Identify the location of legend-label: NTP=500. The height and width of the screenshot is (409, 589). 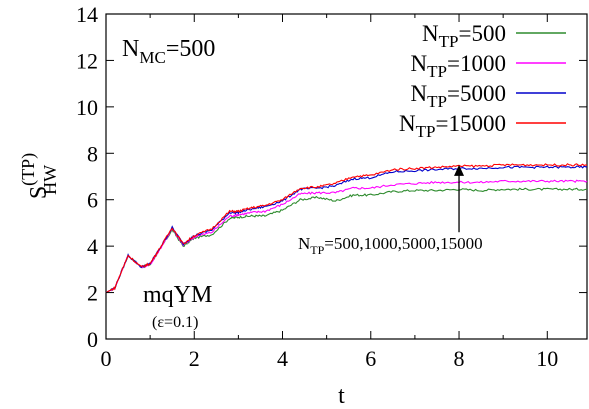
(464, 36).